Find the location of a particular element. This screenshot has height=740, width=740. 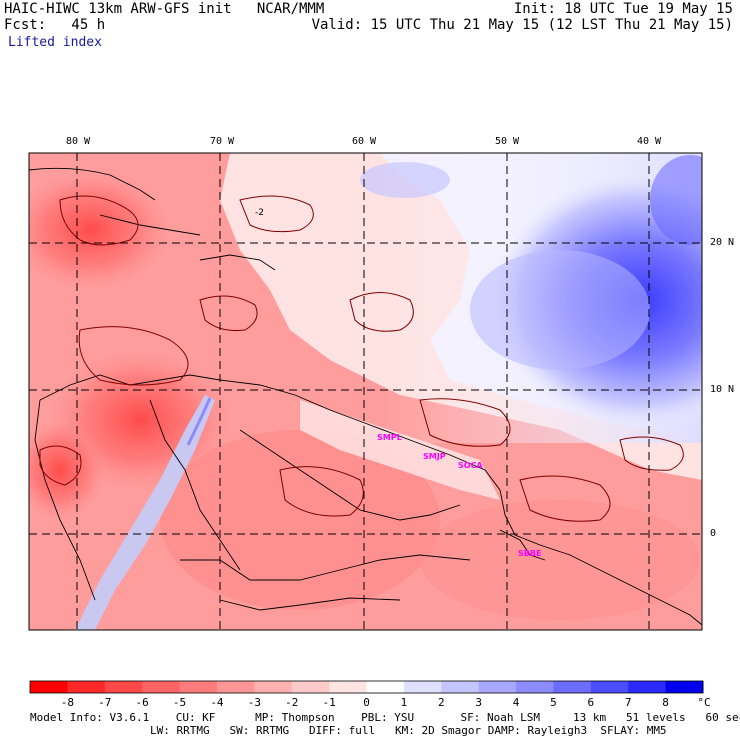

init-time: Init: 18 UTC Tue 19 May 15 is located at coordinates (623, 9).